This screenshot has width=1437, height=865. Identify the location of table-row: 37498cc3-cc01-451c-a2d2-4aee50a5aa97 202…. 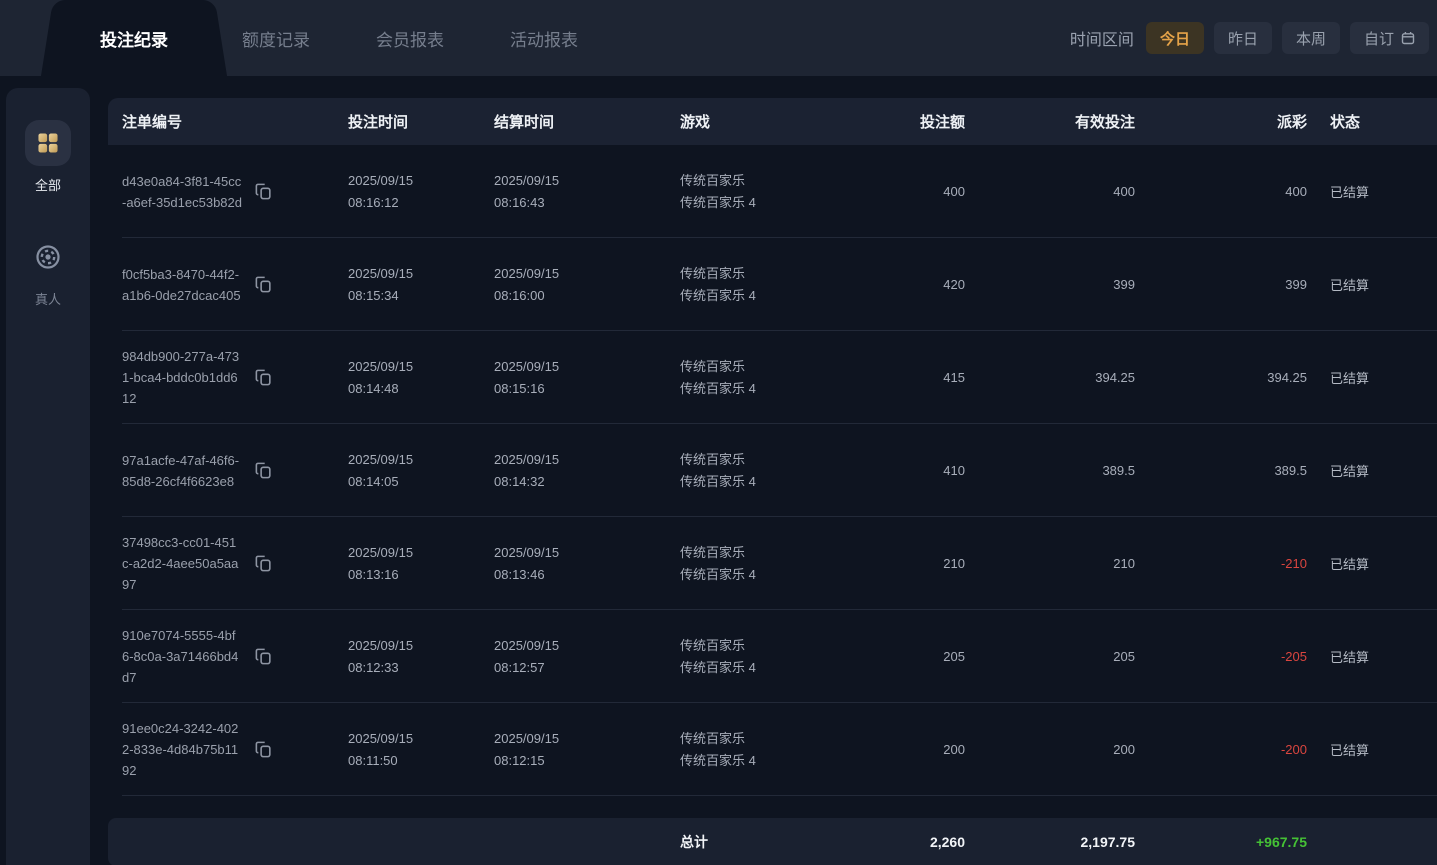
(772, 563).